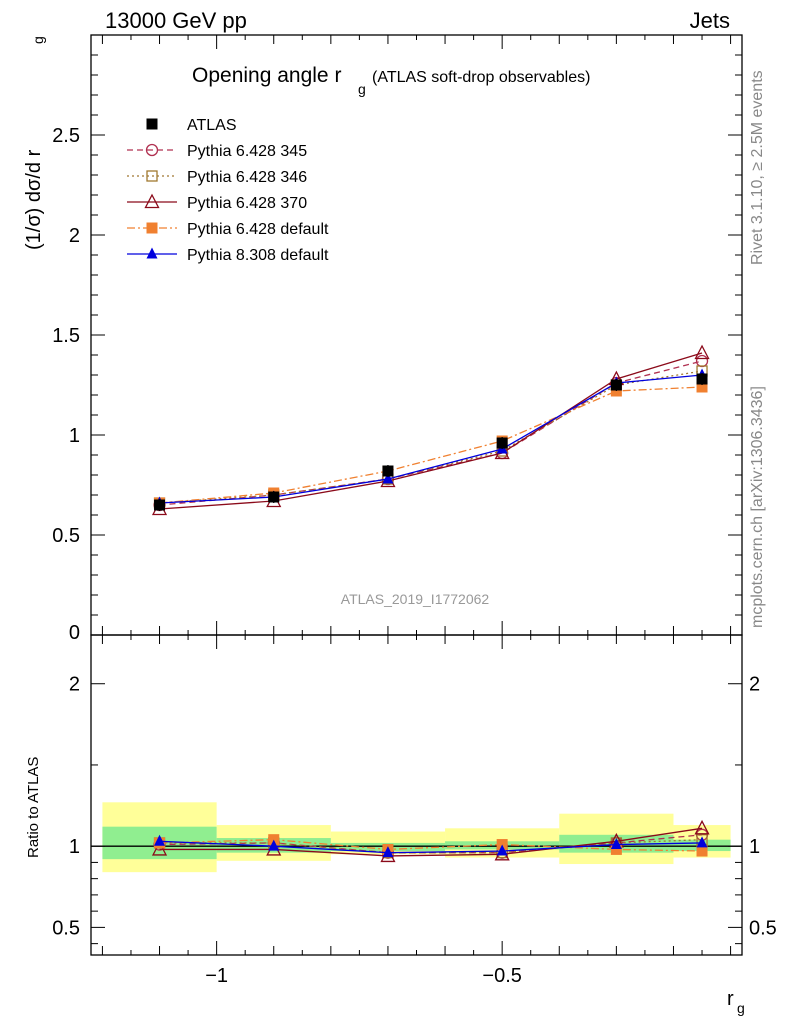 The height and width of the screenshot is (1024, 786). Describe the element at coordinates (74, 685) in the screenshot. I see `ratio-y-tick-label: 2` at that location.